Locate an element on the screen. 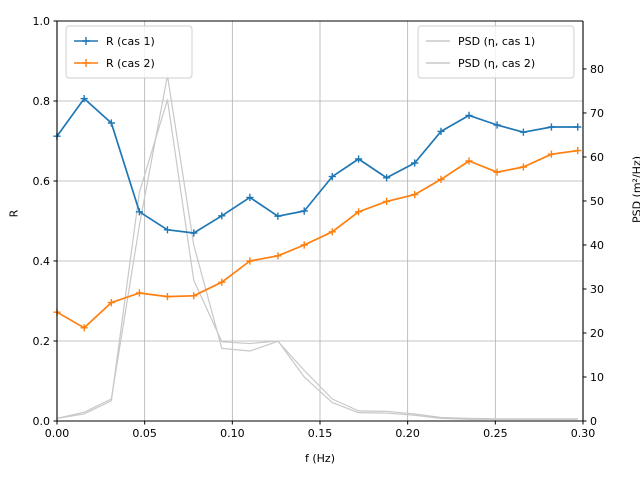 This screenshot has height=480, width=640. legend-label: PSD (η, cas 2) is located at coordinates (496, 63).